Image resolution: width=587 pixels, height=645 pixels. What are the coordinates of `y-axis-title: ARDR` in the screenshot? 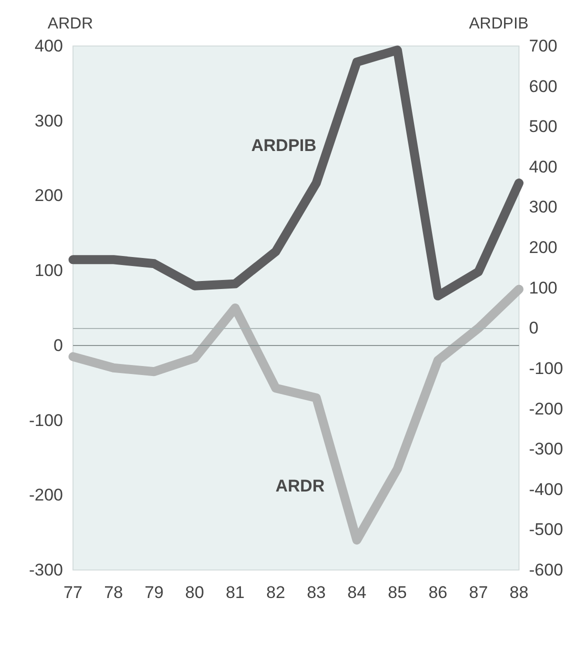 It's located at (70, 24).